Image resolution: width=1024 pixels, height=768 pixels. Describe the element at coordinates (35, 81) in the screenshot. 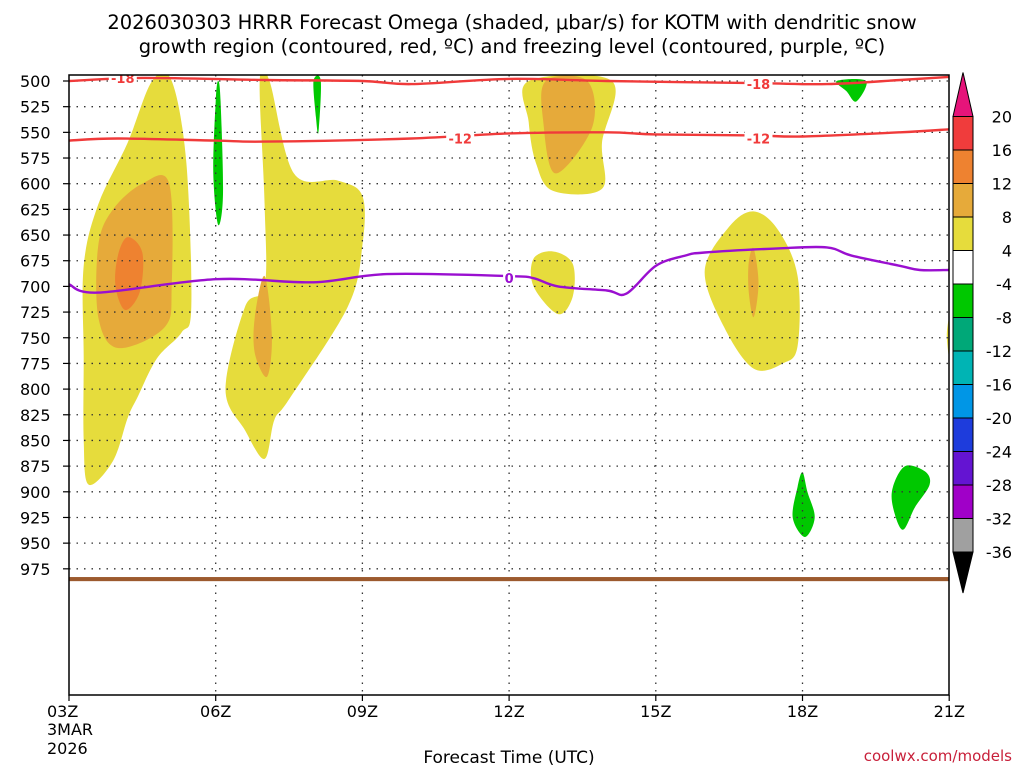

I see `y-tick-label-500: 500` at that location.